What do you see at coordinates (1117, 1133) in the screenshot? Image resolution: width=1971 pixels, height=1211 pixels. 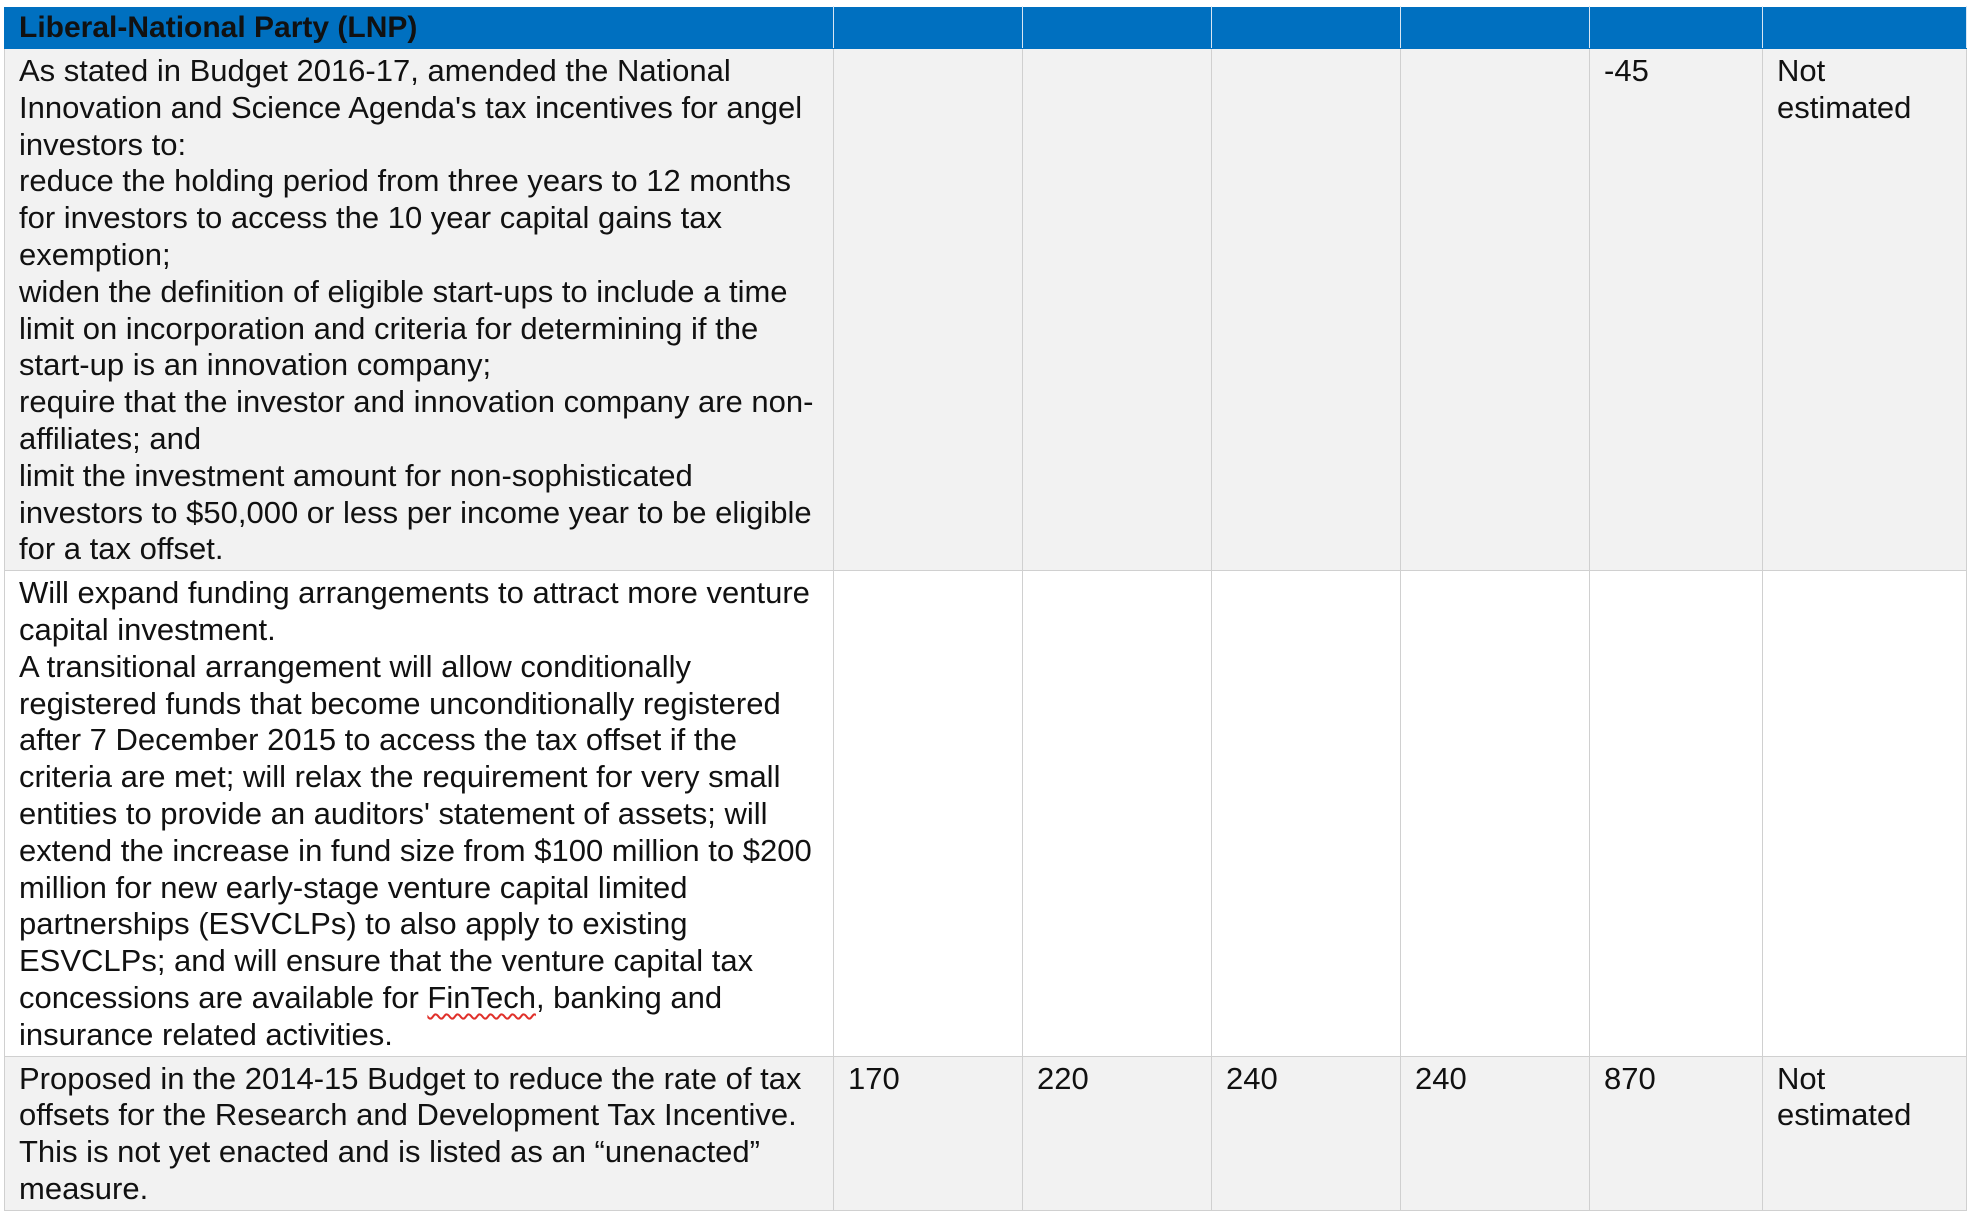 I see `value-cell: 220` at bounding box center [1117, 1133].